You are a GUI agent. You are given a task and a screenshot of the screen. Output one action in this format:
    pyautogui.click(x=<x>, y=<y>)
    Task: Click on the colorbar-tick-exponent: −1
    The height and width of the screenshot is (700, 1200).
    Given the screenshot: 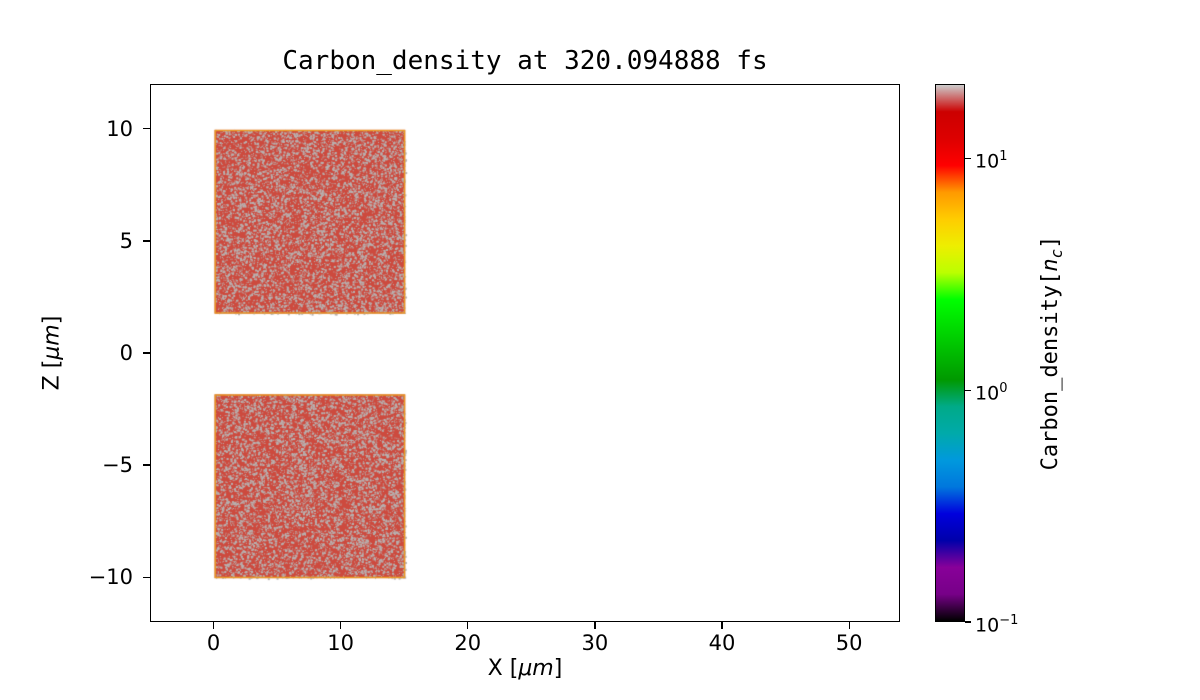 What is the action you would take?
    pyautogui.click(x=1009, y=620)
    